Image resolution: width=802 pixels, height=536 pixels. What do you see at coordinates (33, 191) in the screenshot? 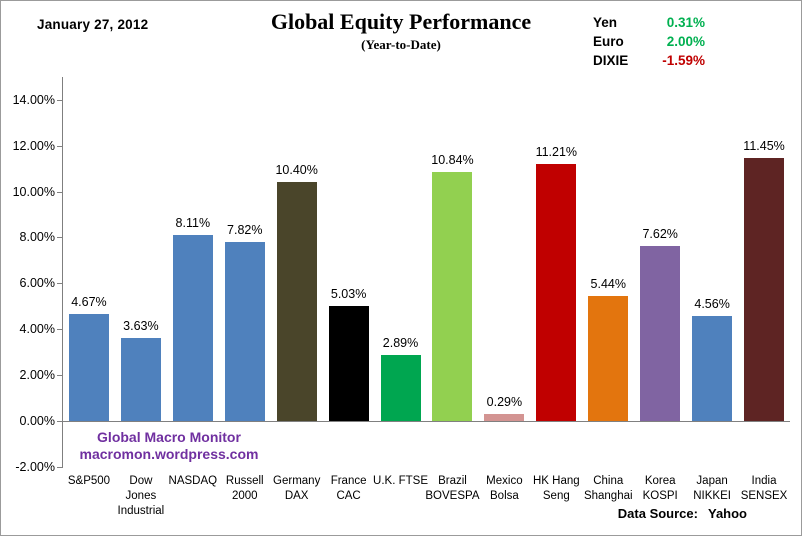
I see `y-tick-label: 10.00%` at bounding box center [33, 191].